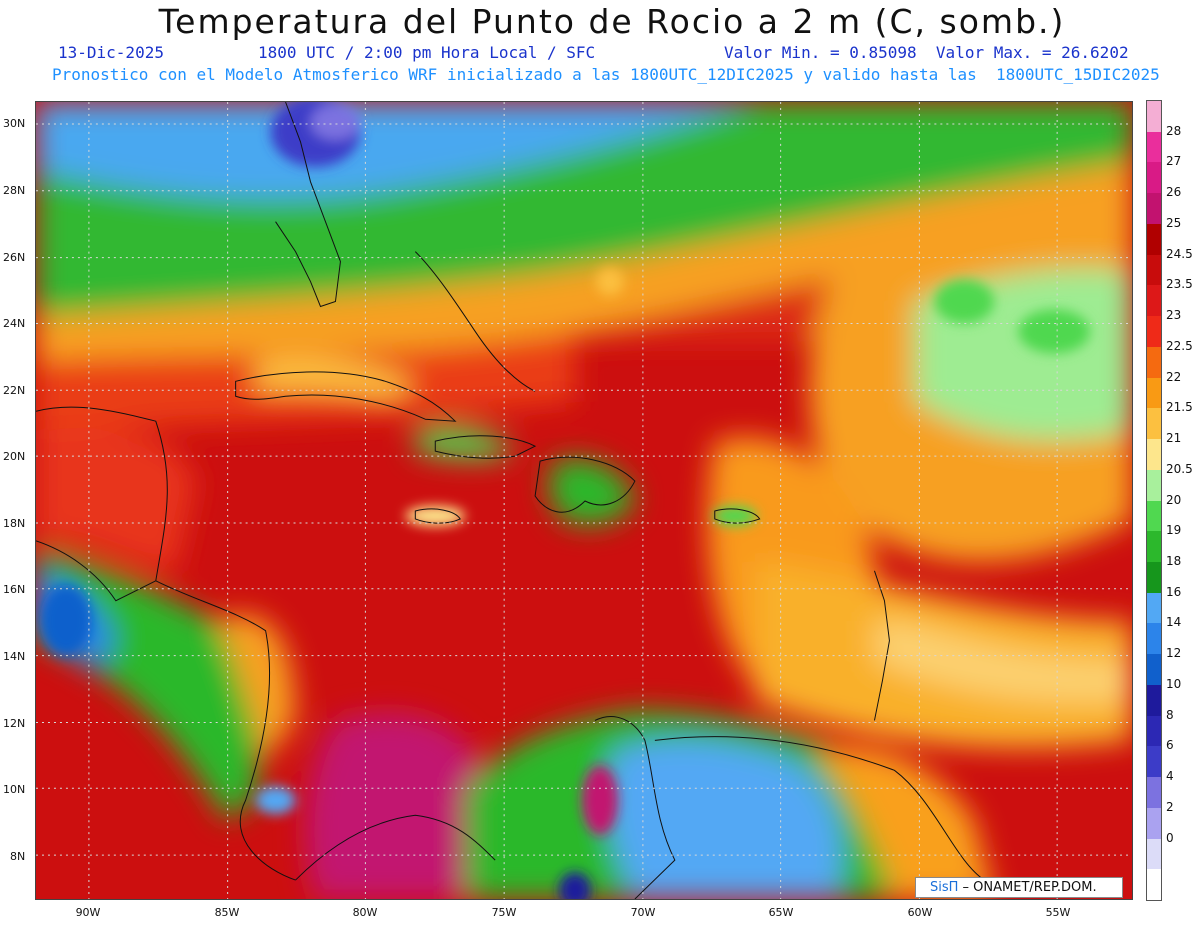 The height and width of the screenshot is (927, 1200). I want to click on colorbar-label: 19, so click(1174, 530).